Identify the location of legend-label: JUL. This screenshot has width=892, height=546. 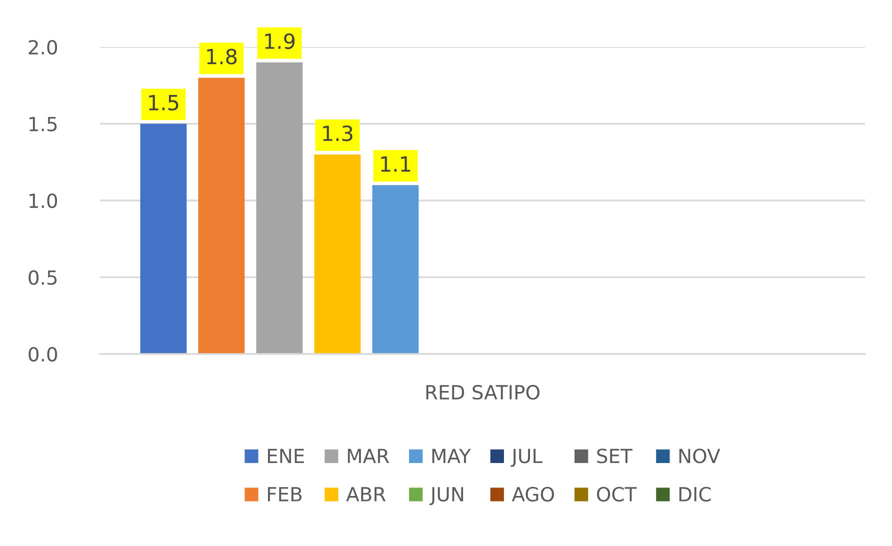
(526, 457).